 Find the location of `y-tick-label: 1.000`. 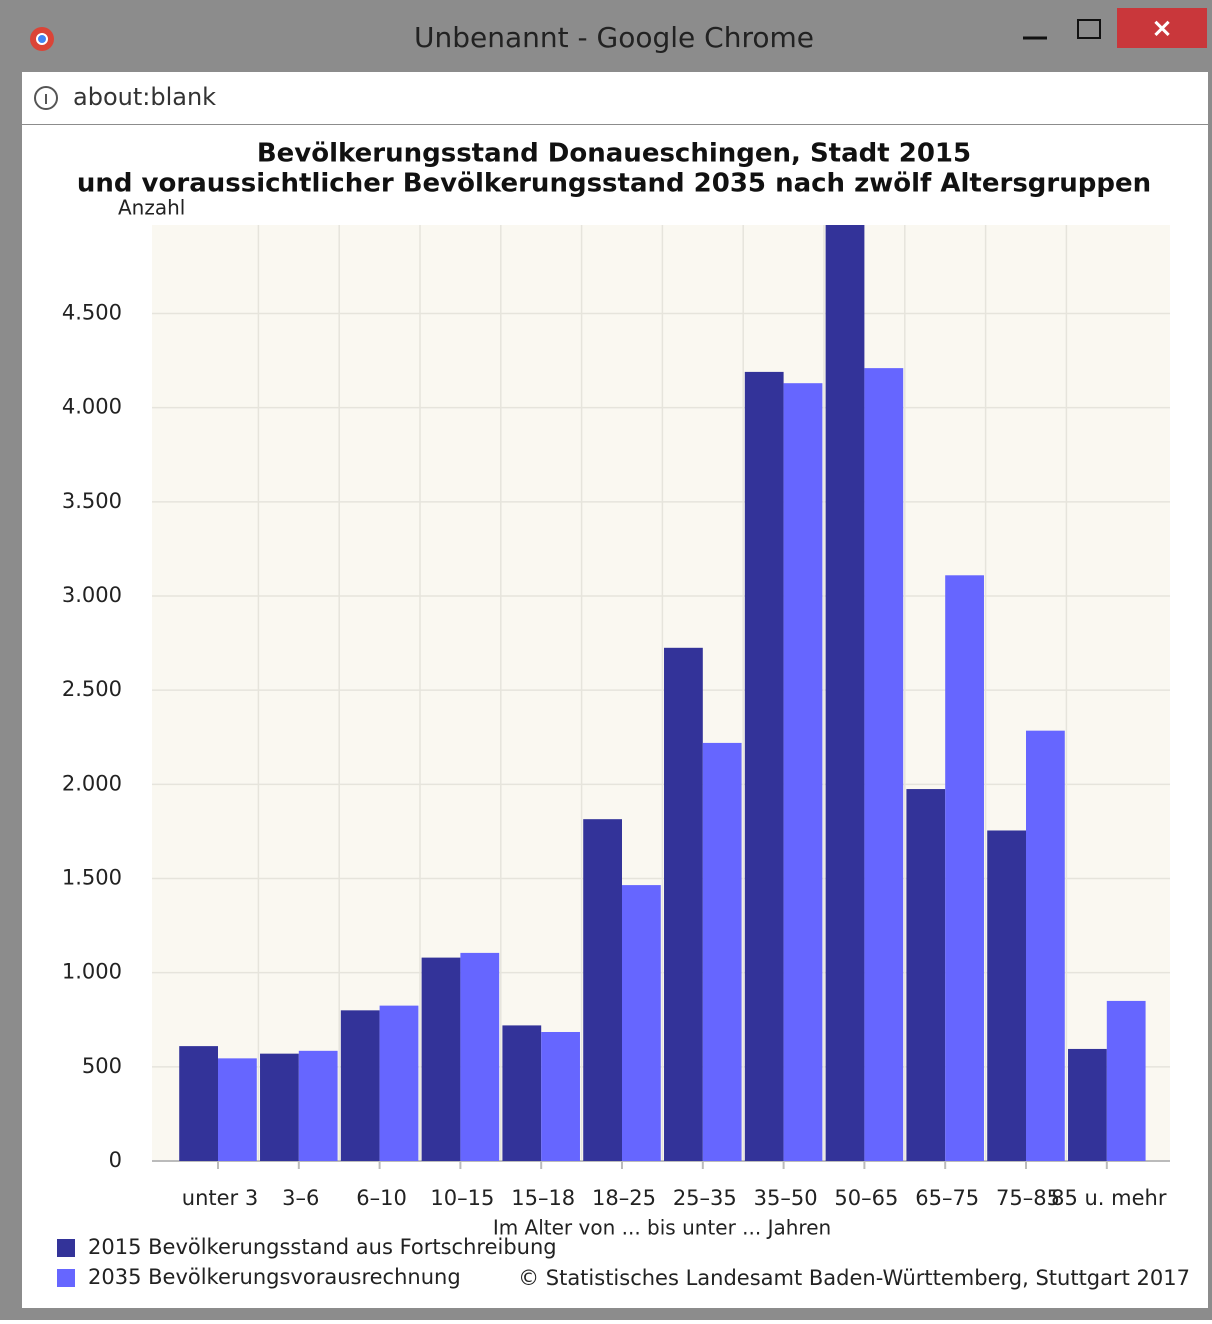

y-tick-label: 1.000 is located at coordinates (92, 972).